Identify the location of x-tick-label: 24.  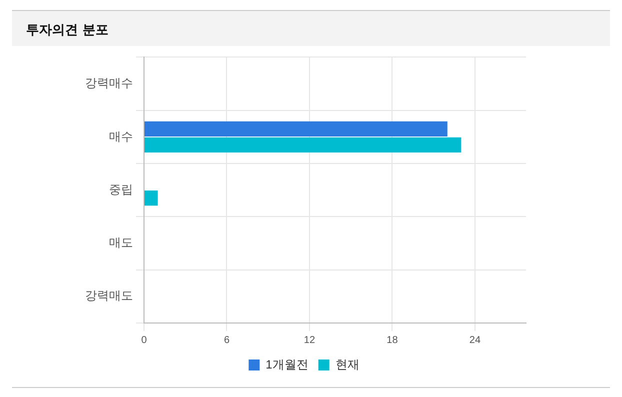
(475, 340).